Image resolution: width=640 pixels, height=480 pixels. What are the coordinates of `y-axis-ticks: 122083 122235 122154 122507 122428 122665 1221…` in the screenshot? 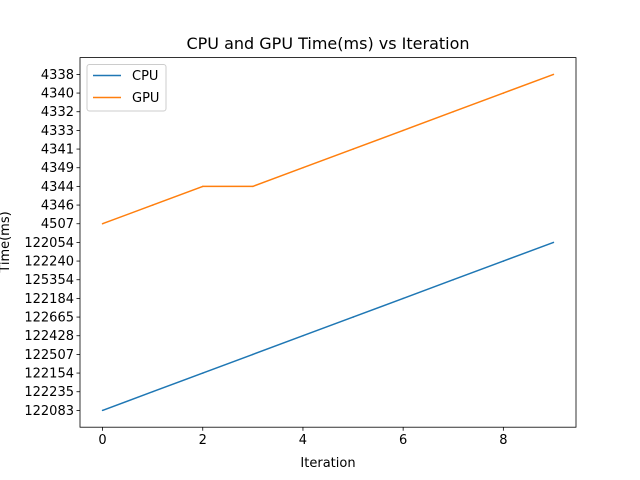 It's located at (52, 243).